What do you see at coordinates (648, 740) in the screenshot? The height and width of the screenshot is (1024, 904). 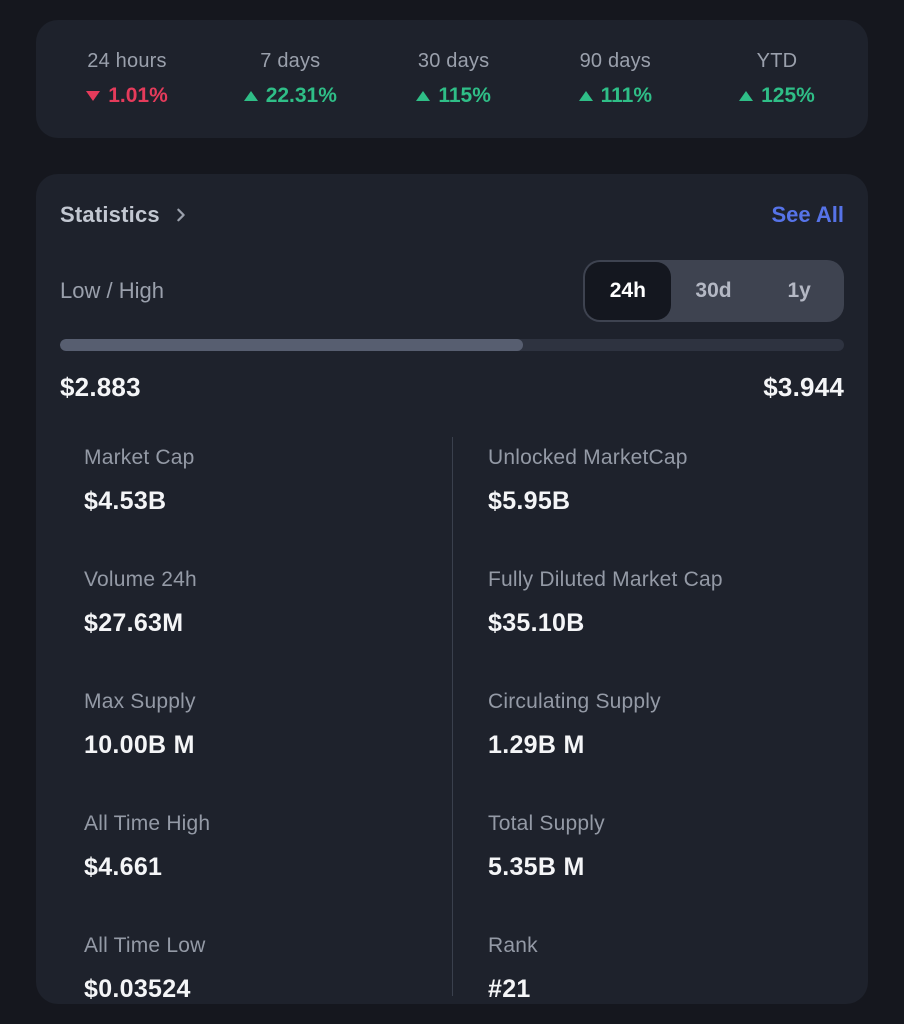 I see `stat-circulating-supply: Circulating Supply 1.29B M` at bounding box center [648, 740].